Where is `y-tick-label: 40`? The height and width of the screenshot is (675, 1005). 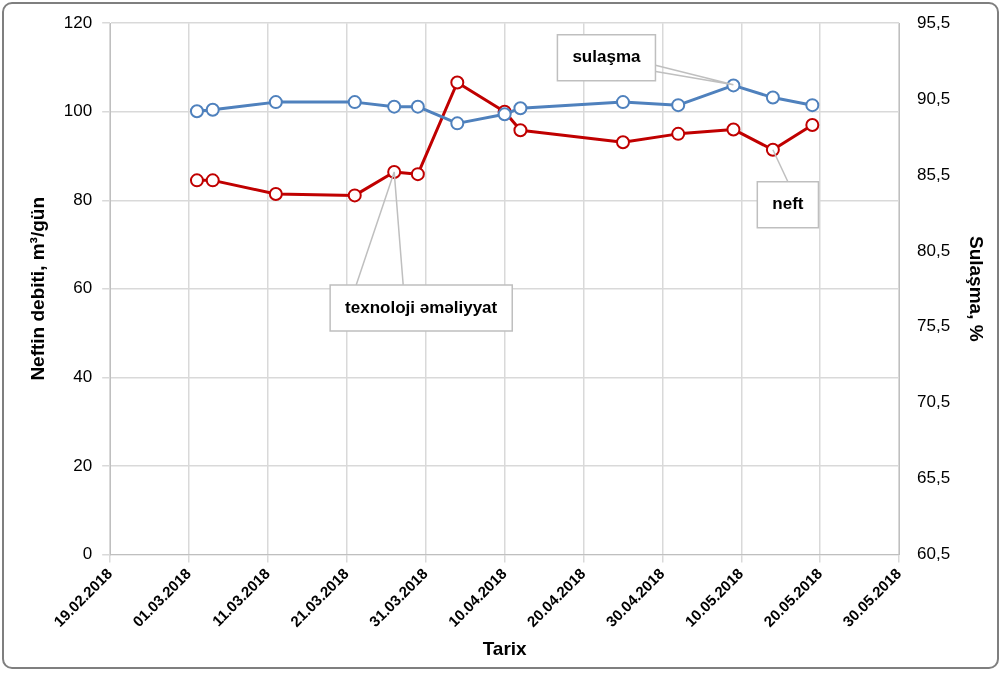
y-tick-label: 40 is located at coordinates (83, 377).